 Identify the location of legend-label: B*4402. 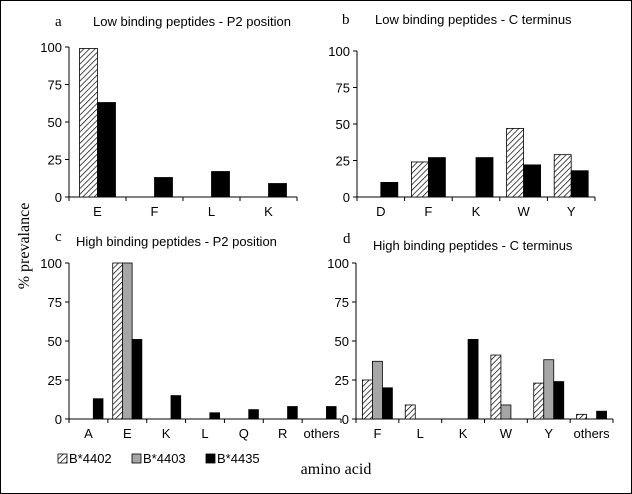
(90, 458).